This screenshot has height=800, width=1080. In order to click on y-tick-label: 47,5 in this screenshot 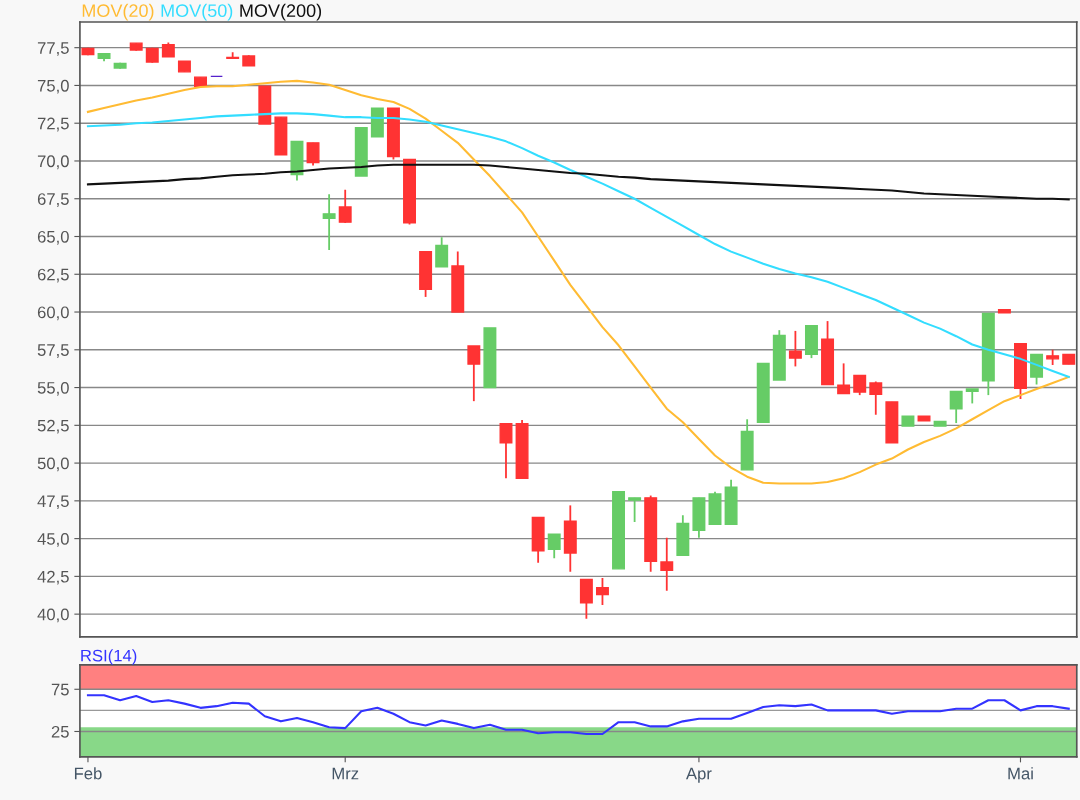, I will do `click(53, 502)`.